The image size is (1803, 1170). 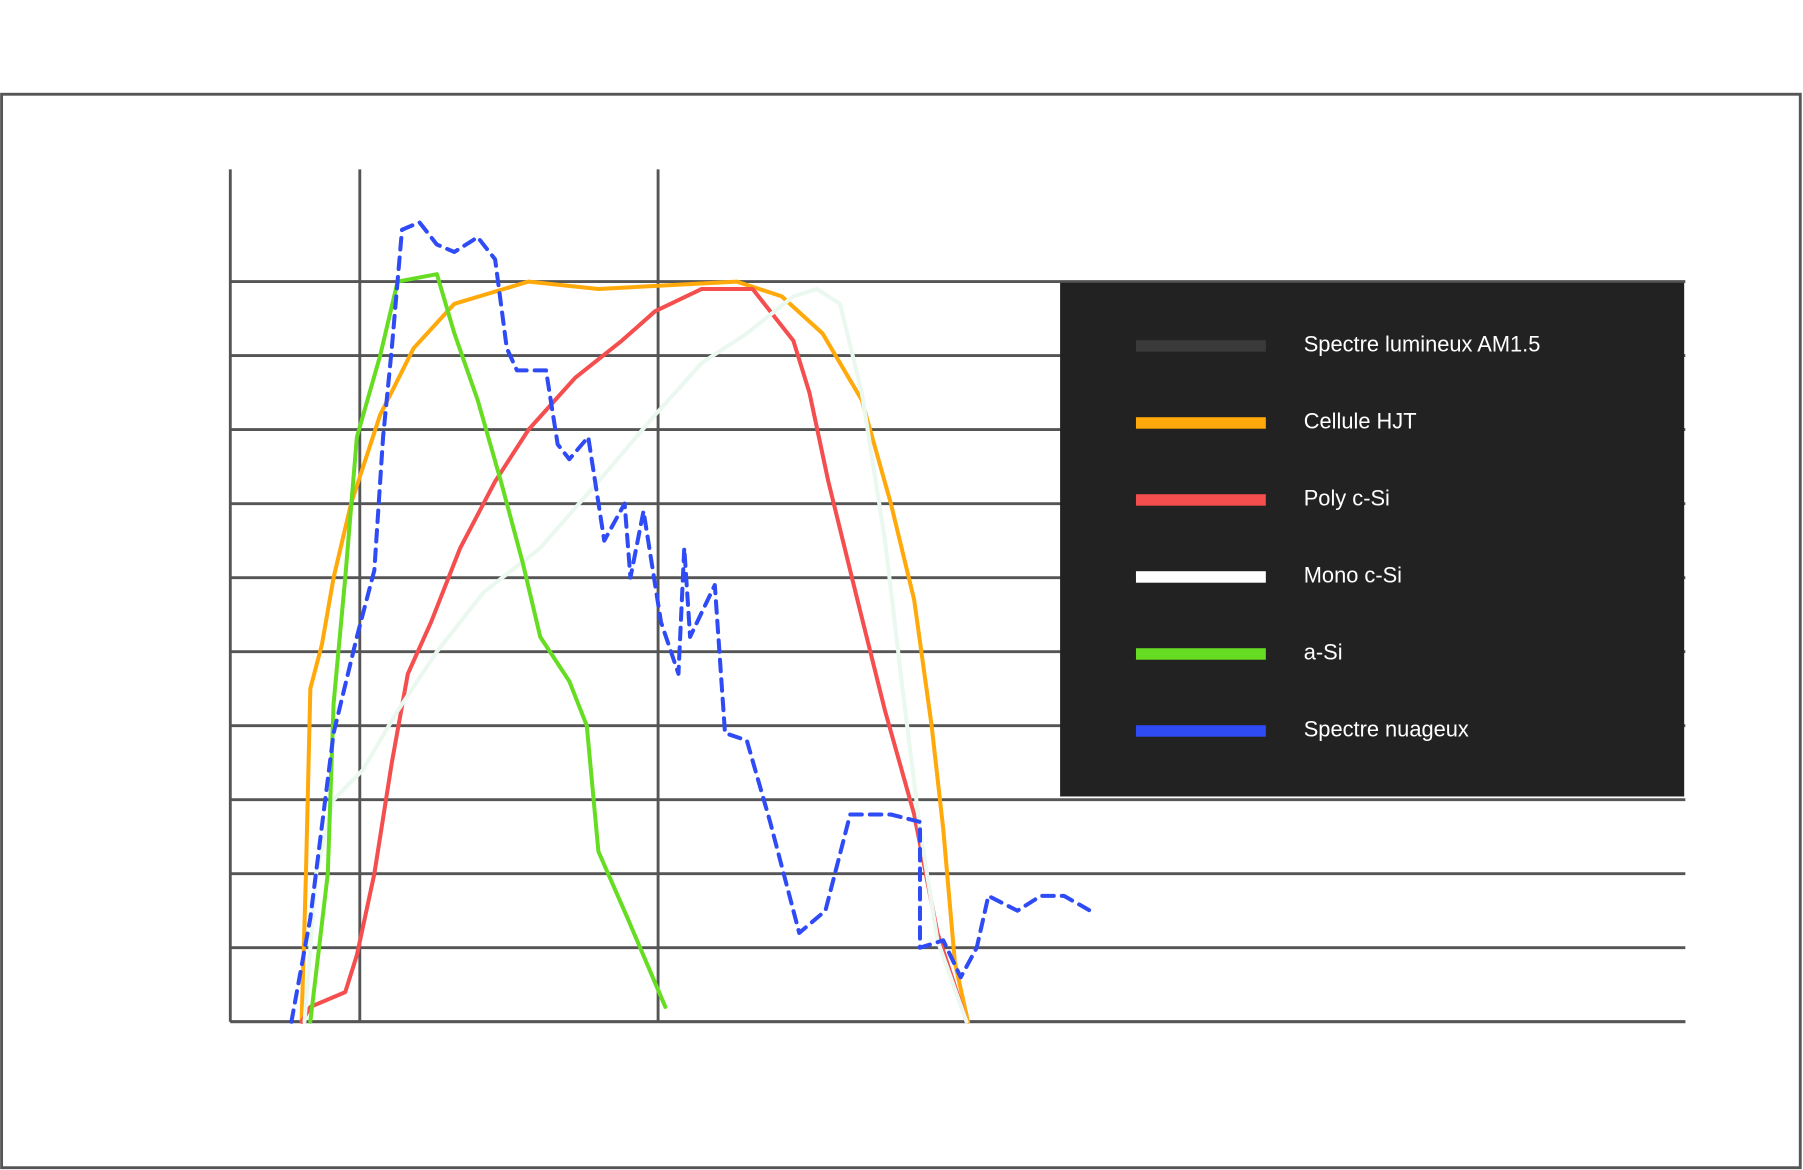 What do you see at coordinates (1353, 575) in the screenshot?
I see `legend-label: Mono c-Si` at bounding box center [1353, 575].